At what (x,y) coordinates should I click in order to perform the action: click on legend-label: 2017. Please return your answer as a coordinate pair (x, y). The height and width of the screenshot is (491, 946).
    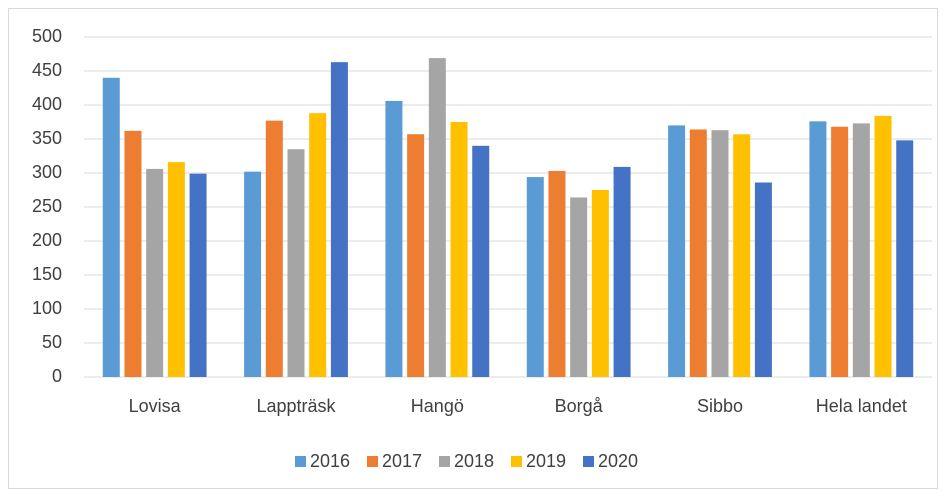
    Looking at the image, I should click on (402, 461).